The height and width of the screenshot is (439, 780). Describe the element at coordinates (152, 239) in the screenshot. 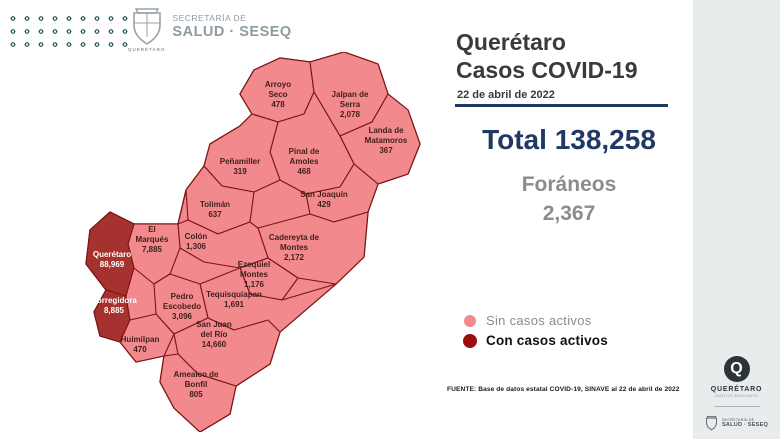

I see `map-label-el-marques: El Marqués 7,885` at that location.